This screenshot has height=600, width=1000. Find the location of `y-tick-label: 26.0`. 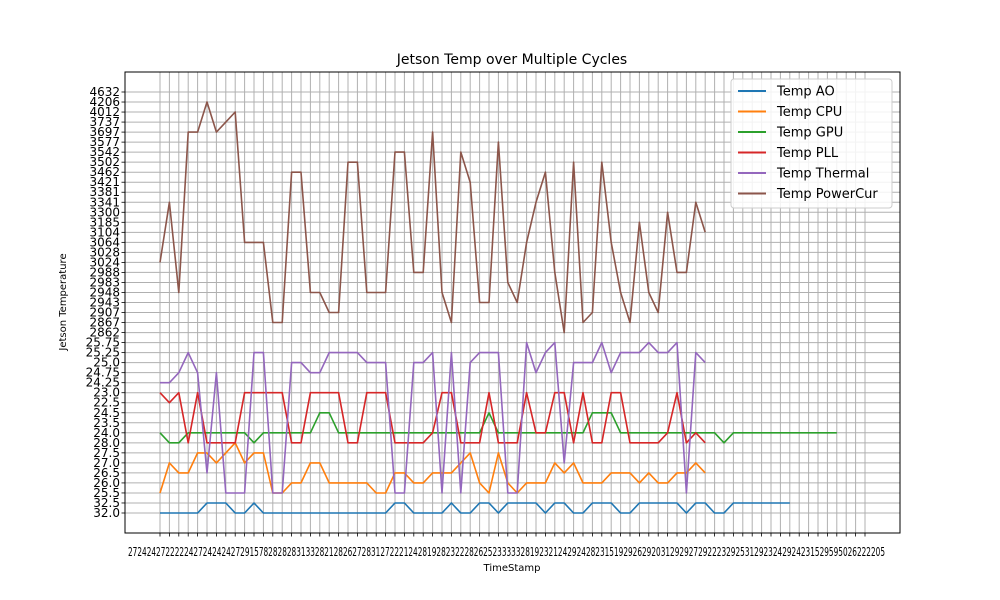

y-tick-label: 26.0 is located at coordinates (106, 483).